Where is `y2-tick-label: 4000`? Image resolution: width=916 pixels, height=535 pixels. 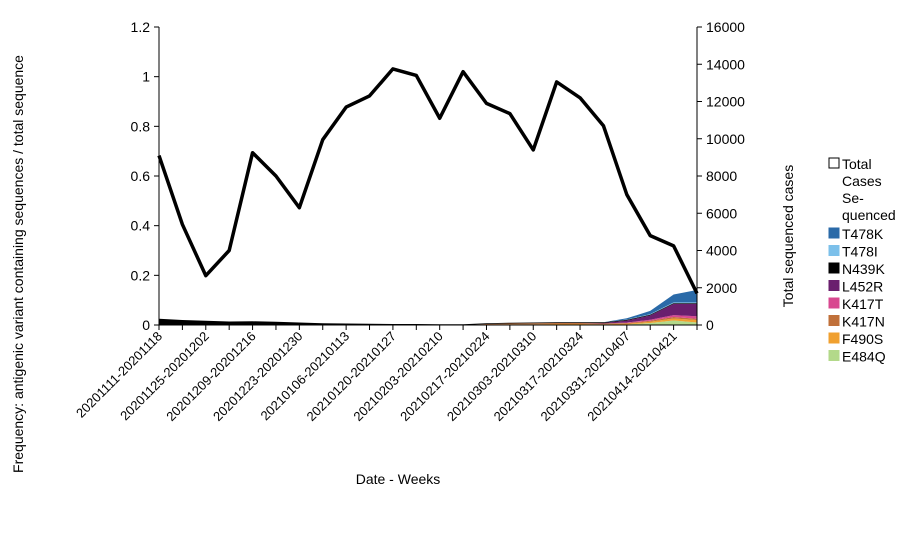 y2-tick-label: 4000 is located at coordinates (721, 251).